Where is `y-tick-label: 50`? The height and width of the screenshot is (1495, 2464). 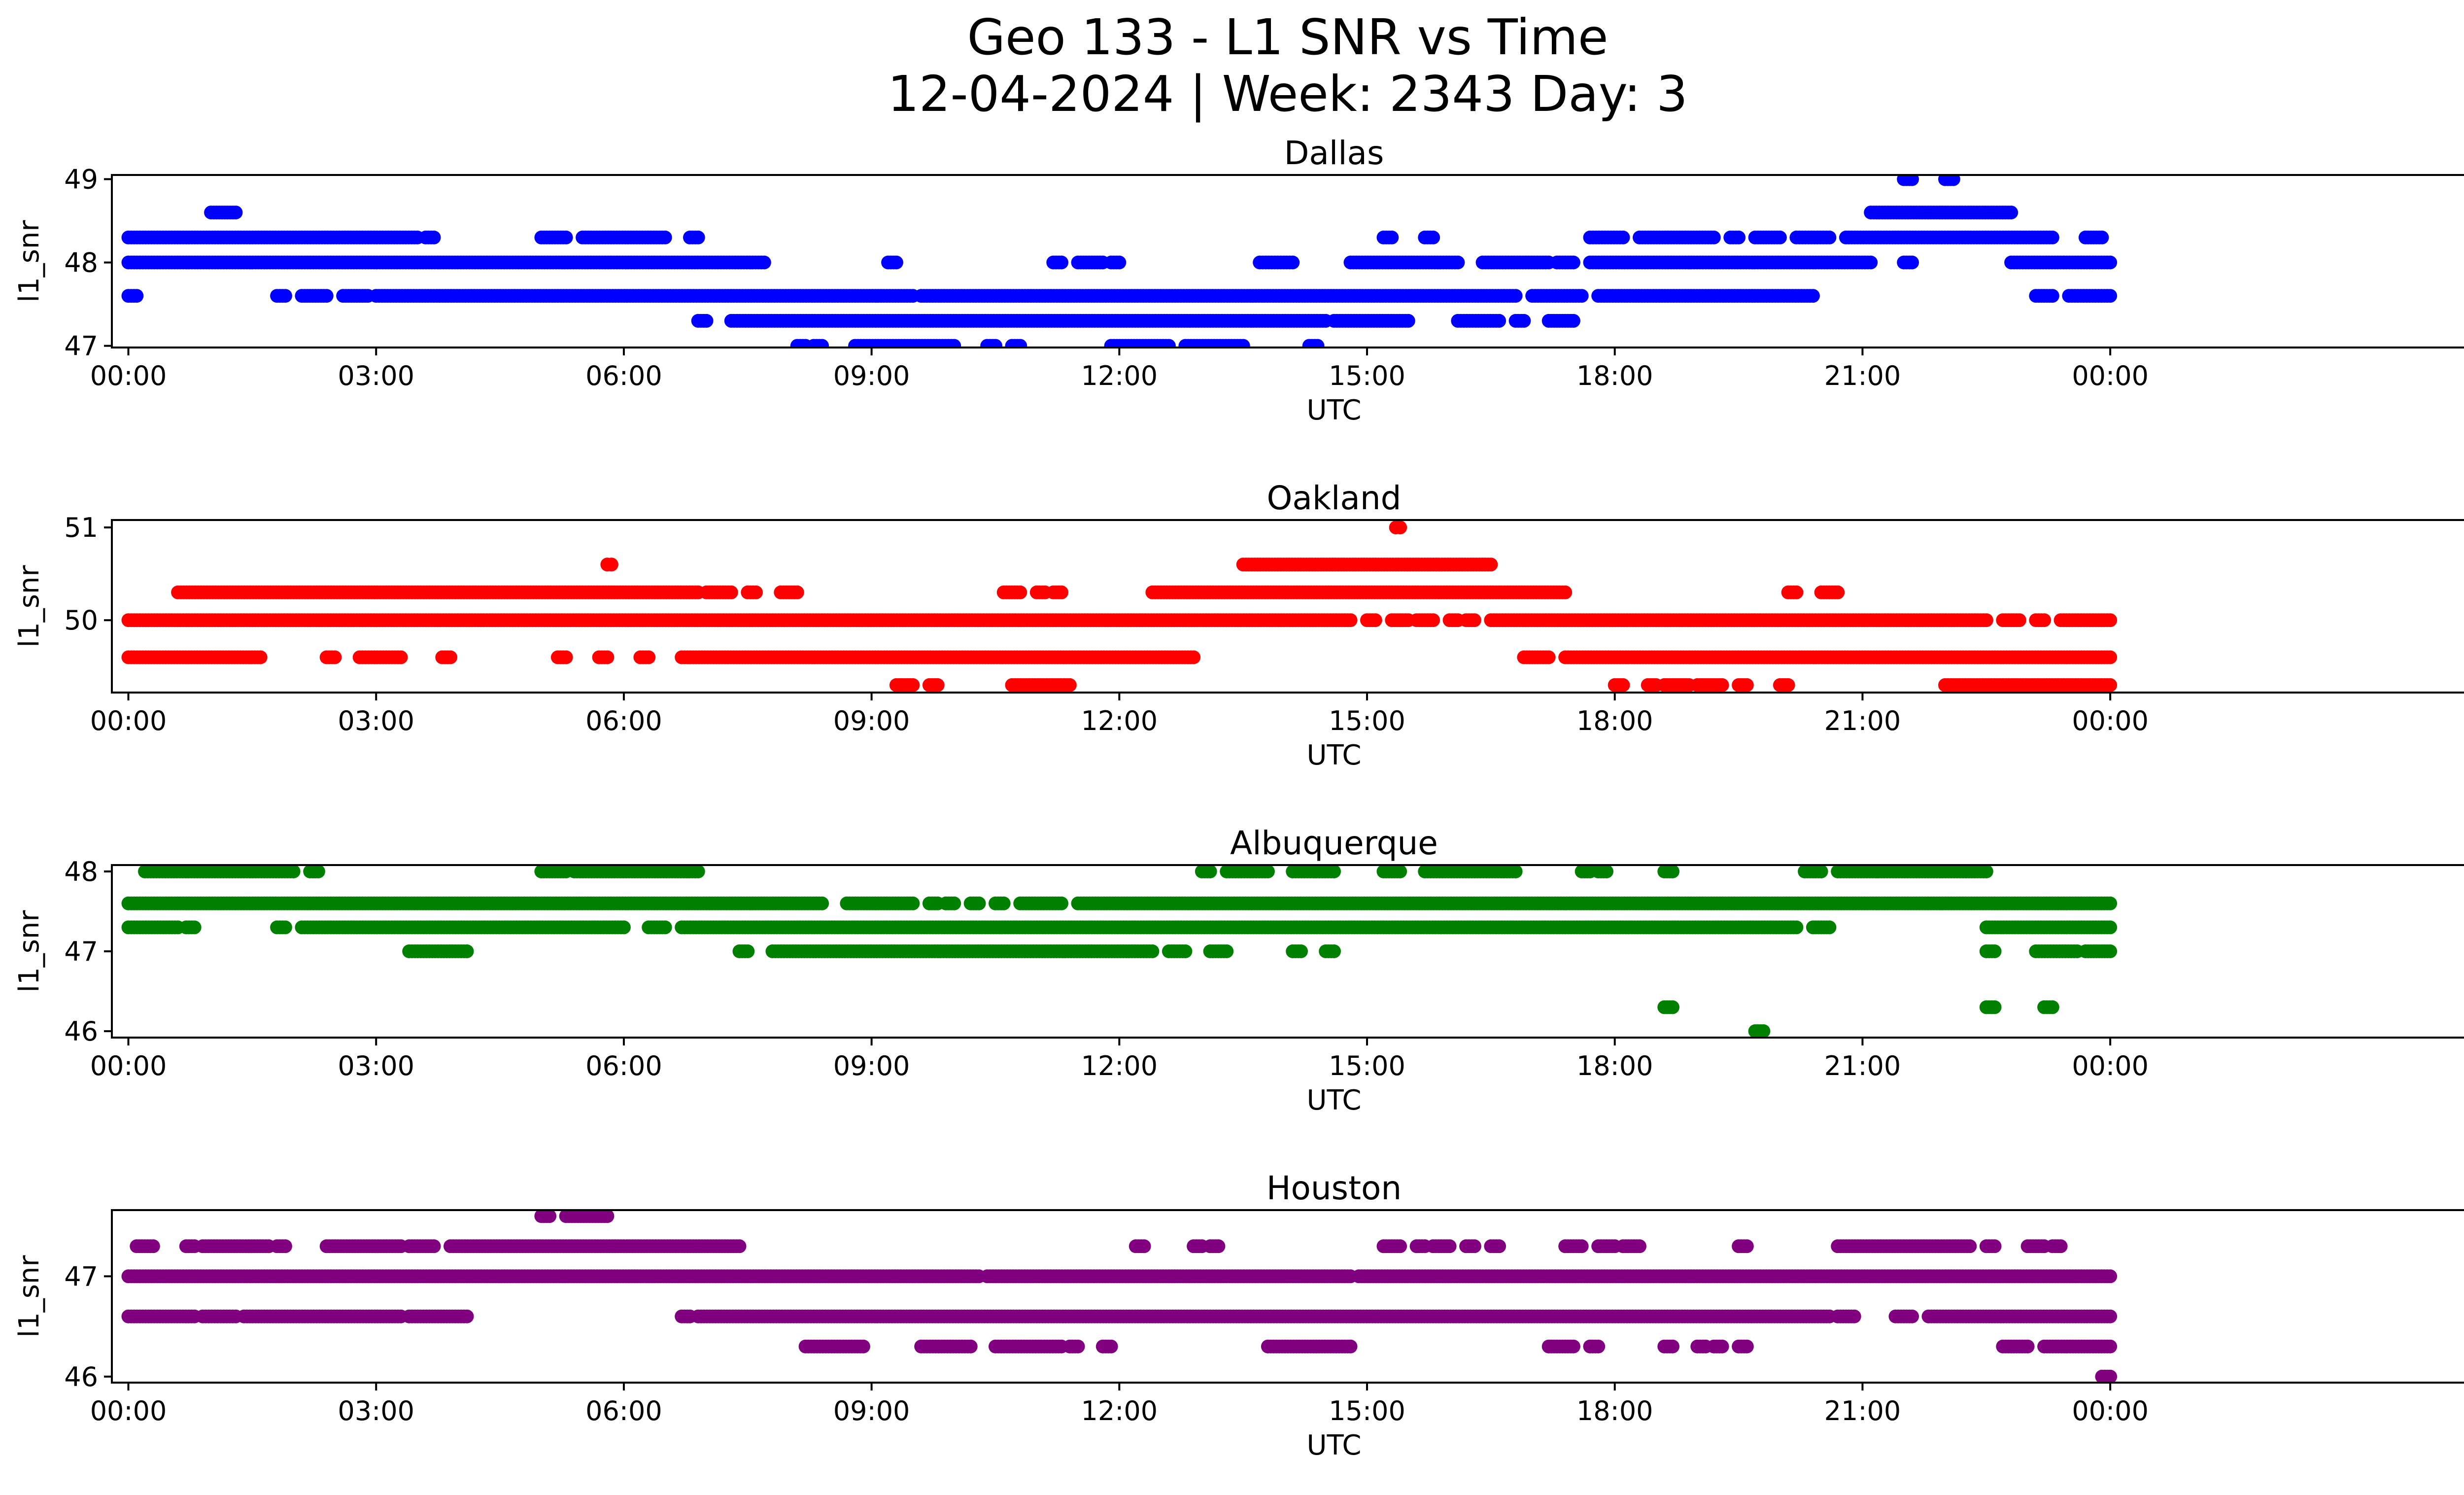
y-tick-label: 50 is located at coordinates (81, 620).